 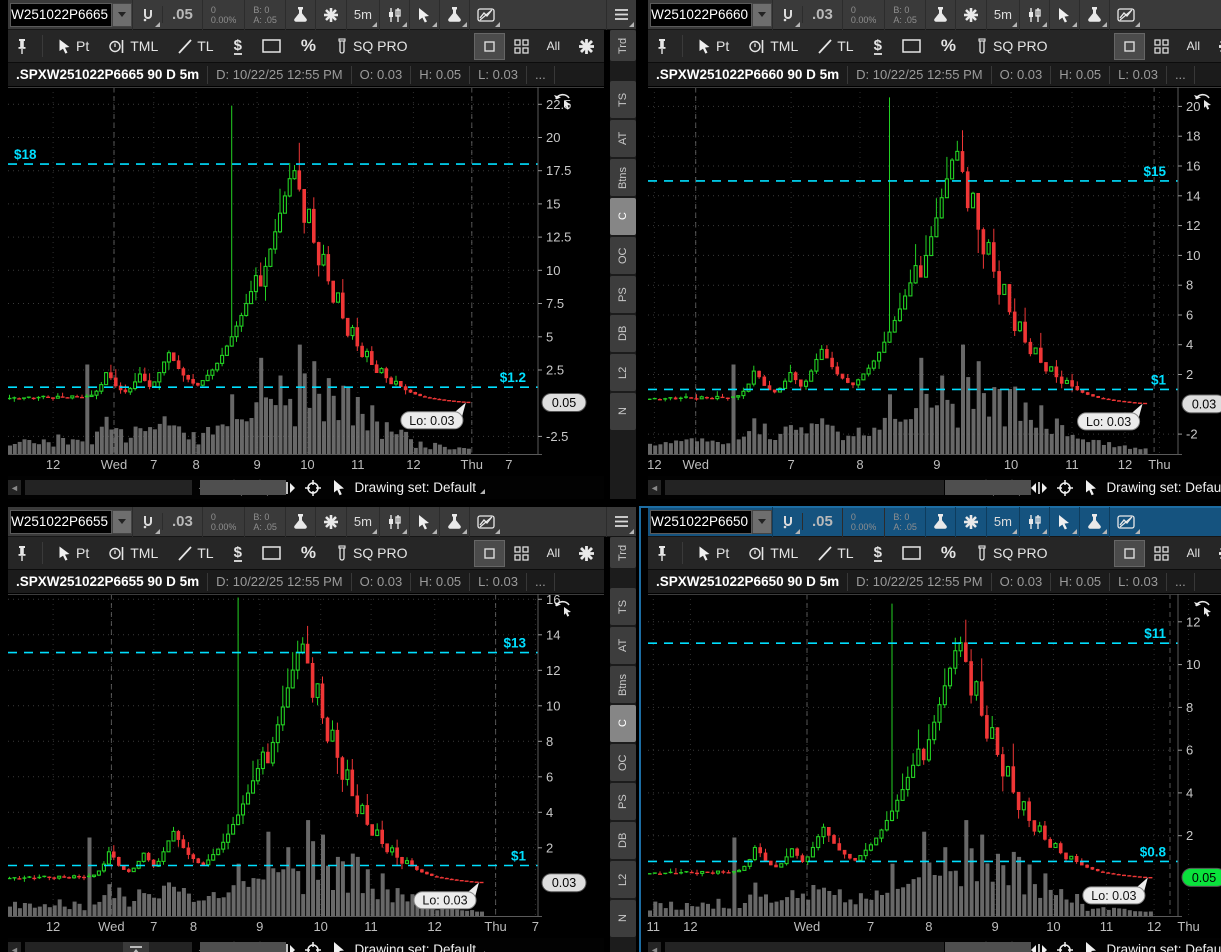 I want to click on cursor-mode-icon, so click(x=1091, y=488).